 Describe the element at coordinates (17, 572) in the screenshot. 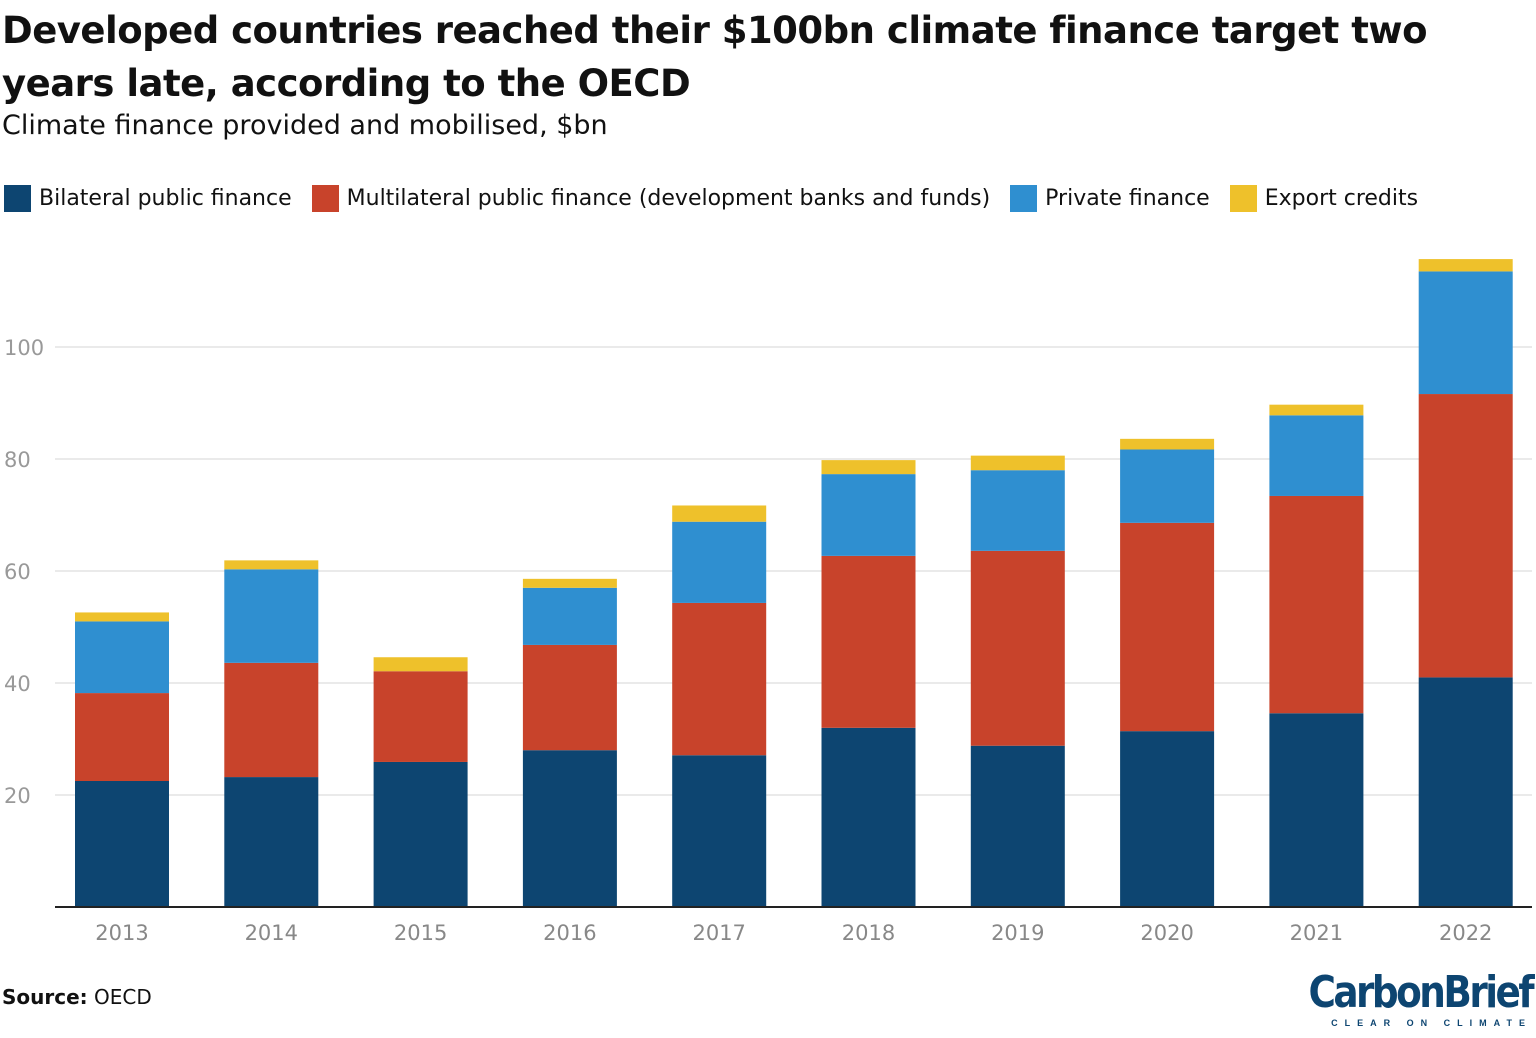

I see `y-tick-label: 60` at that location.